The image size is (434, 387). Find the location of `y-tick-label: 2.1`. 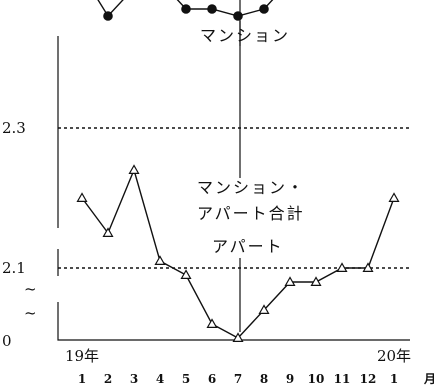

y-tick-label: 2.1 is located at coordinates (14, 268).